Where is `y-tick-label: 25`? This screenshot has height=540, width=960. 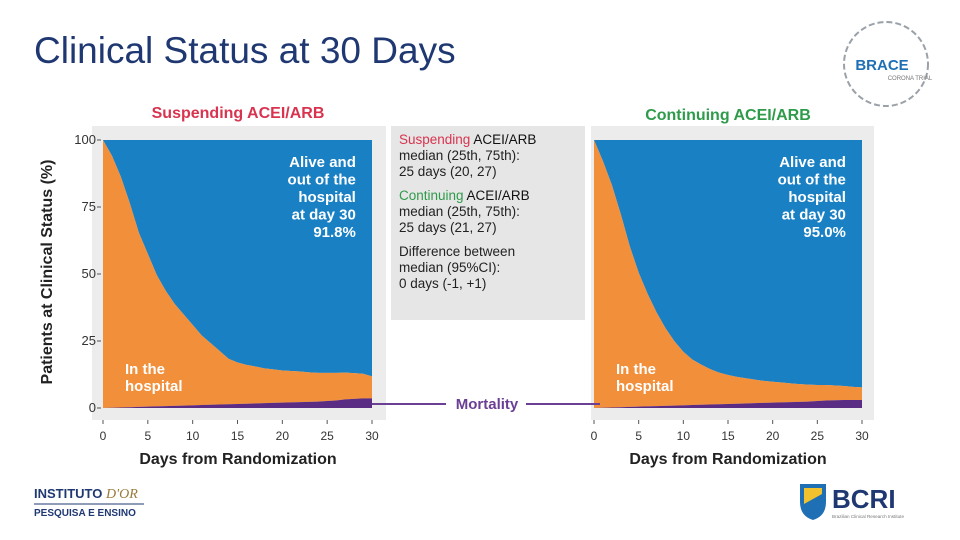 y-tick-label: 25 is located at coordinates (89, 340).